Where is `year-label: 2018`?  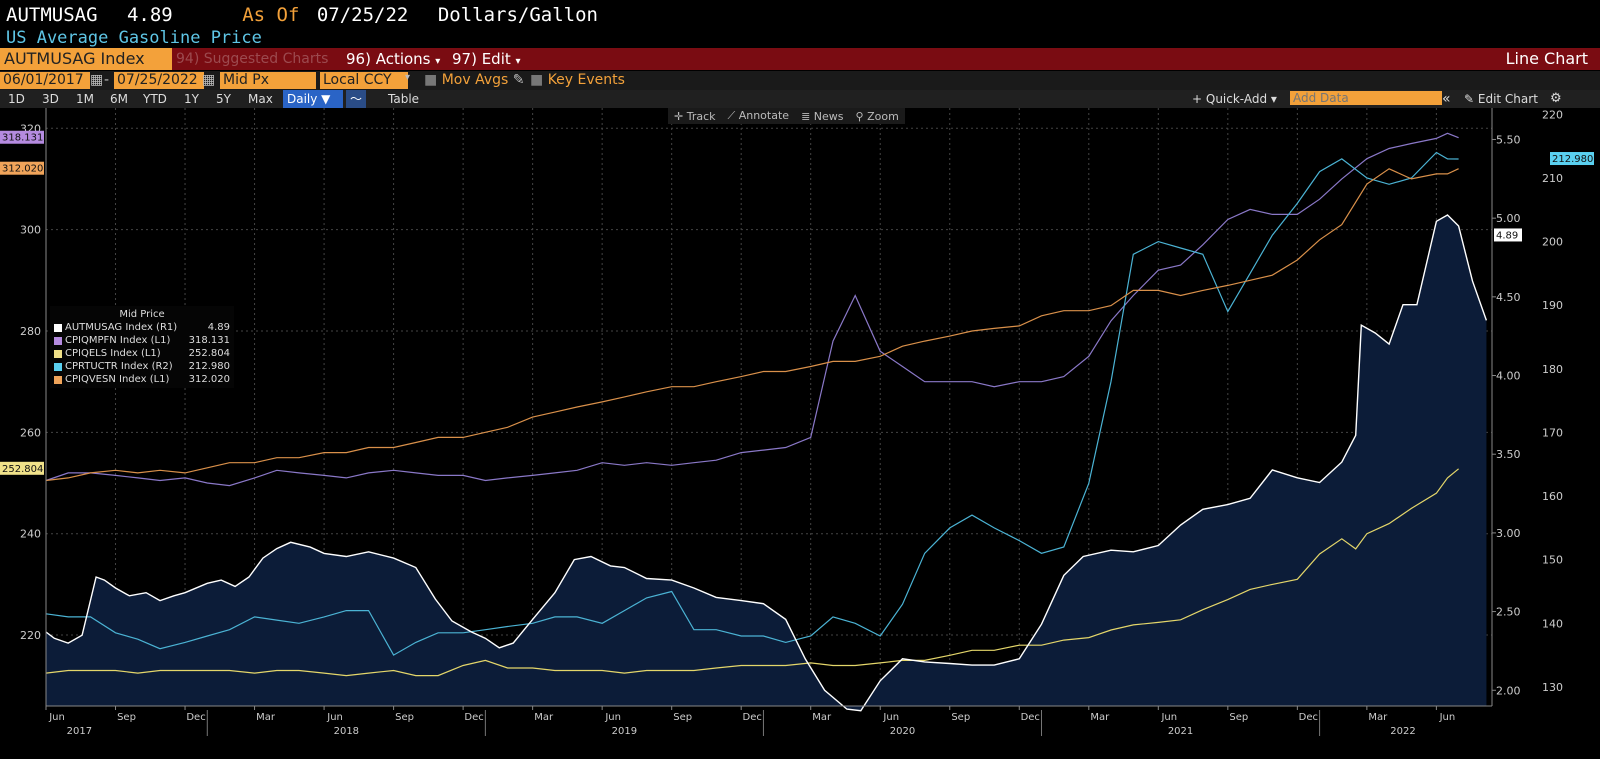 year-label: 2018 is located at coordinates (346, 731).